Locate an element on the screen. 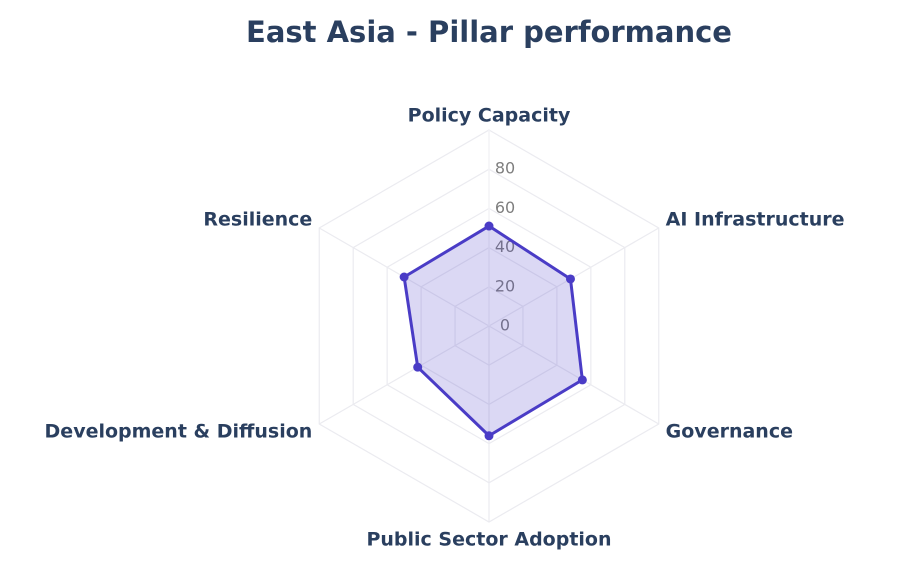 This screenshot has height=583, width=904. category-label: Policy Capacity is located at coordinates (489, 116).